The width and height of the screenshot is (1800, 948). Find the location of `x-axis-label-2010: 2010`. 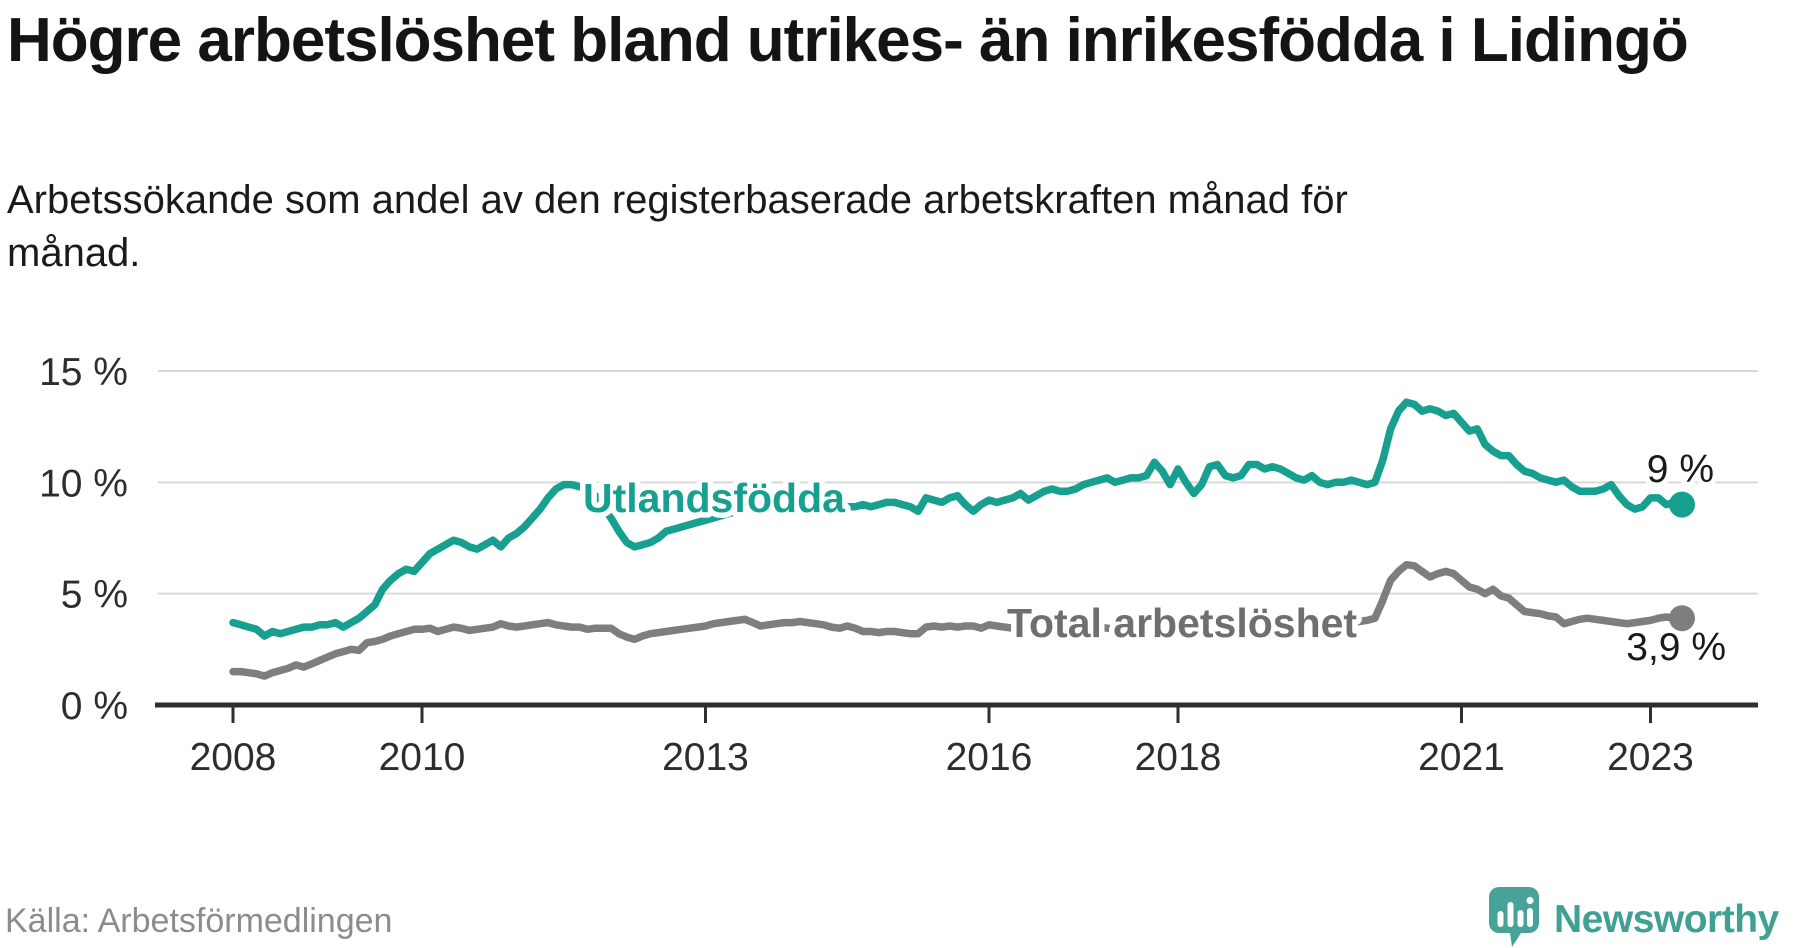

x-axis-label-2010: 2010 is located at coordinates (422, 757).